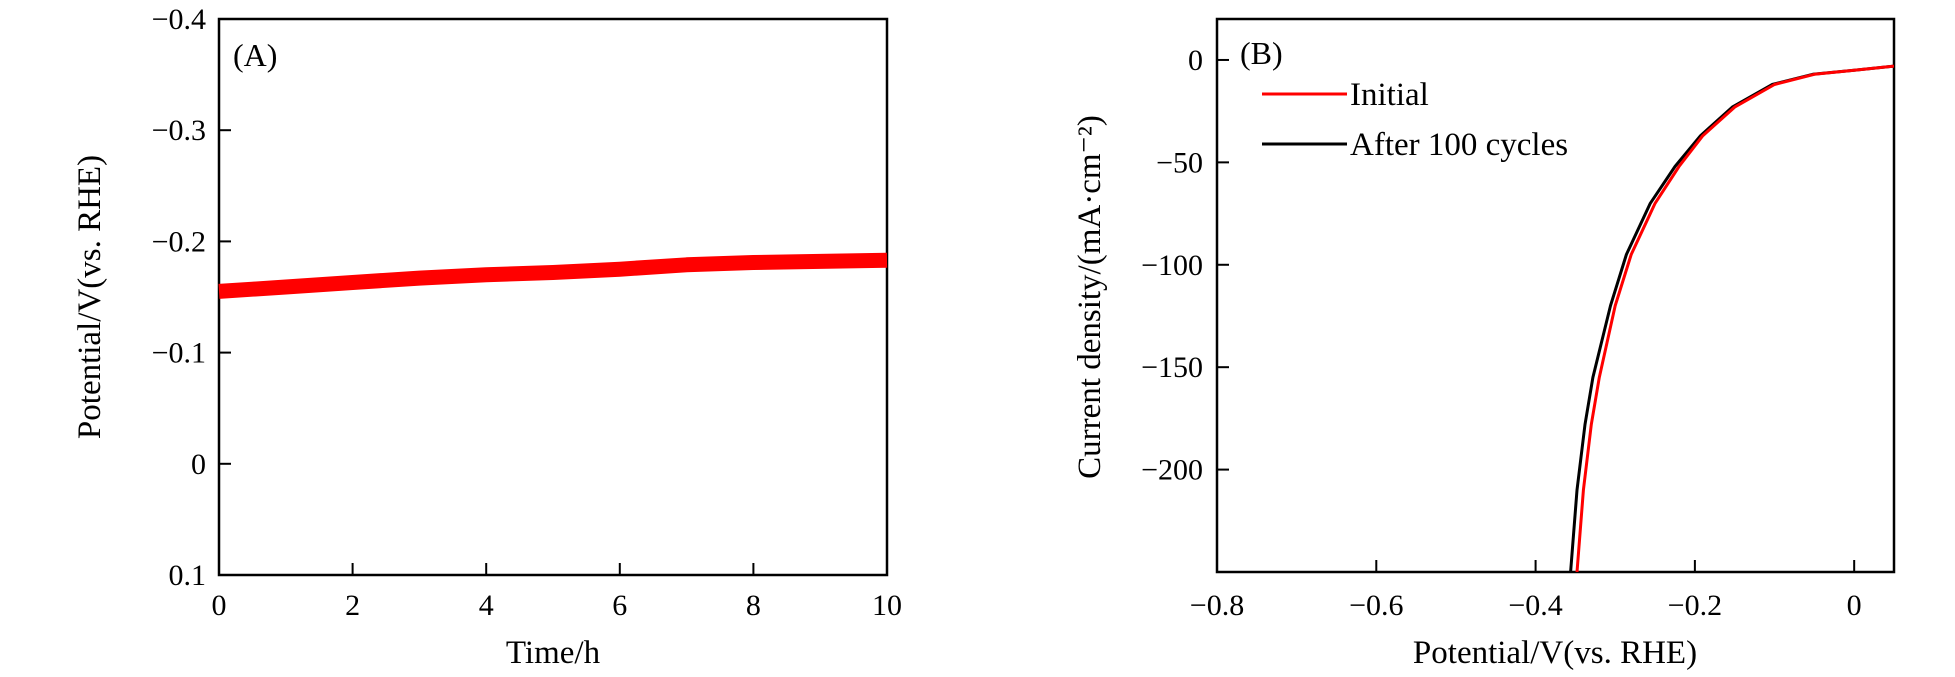 The image size is (1955, 677). Describe the element at coordinates (1389, 95) in the screenshot. I see `legend-label-initial: Initial` at that location.